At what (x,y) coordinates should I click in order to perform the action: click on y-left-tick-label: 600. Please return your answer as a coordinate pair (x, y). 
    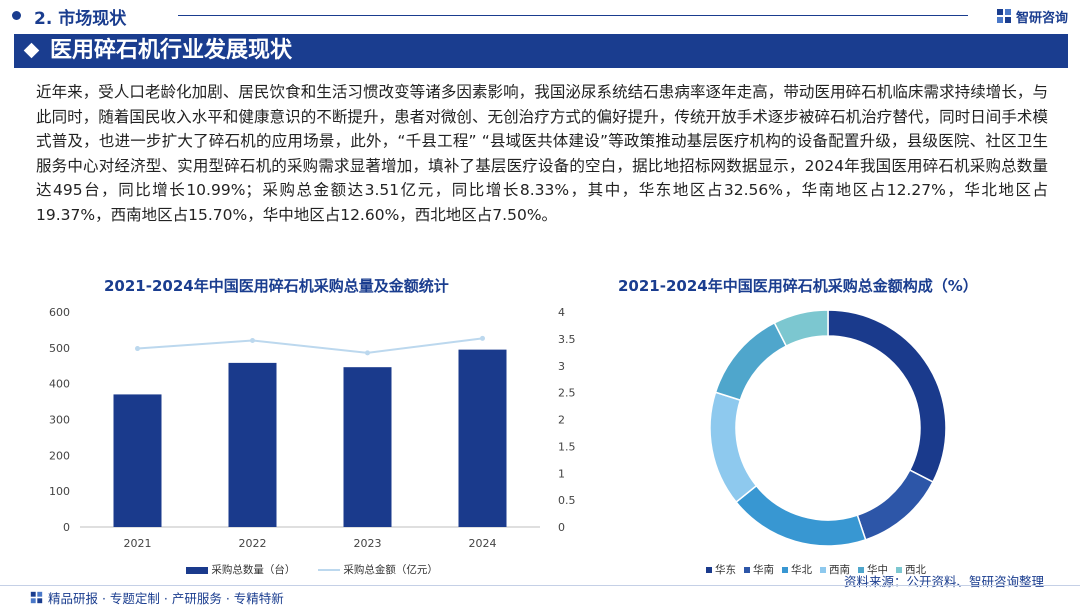
    Looking at the image, I should click on (59, 312).